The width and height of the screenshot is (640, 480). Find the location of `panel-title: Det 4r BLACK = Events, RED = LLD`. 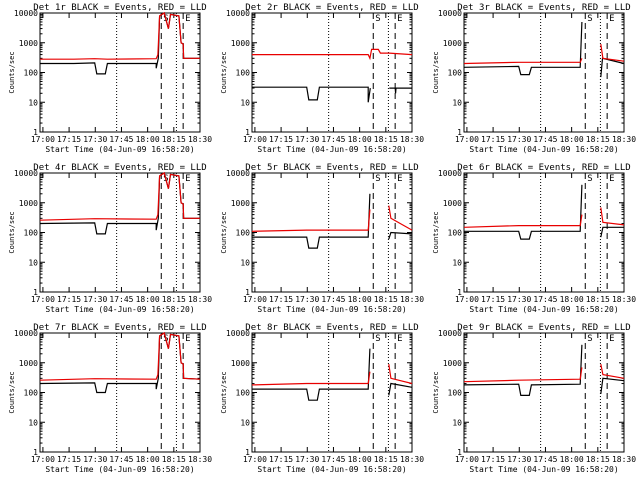

panel-title: Det 4r BLACK = Events, RED = LLD is located at coordinates (119, 168).